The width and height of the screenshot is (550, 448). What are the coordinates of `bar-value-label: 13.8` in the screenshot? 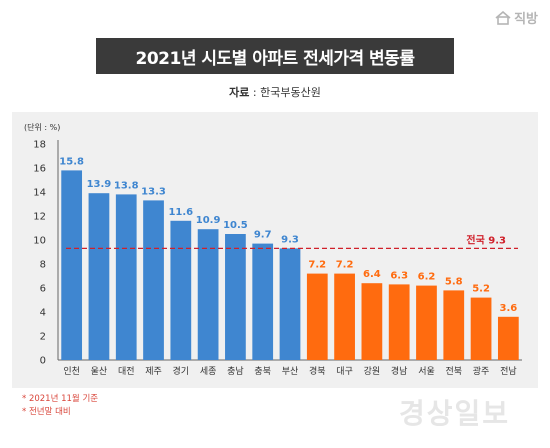 It's located at (126, 185).